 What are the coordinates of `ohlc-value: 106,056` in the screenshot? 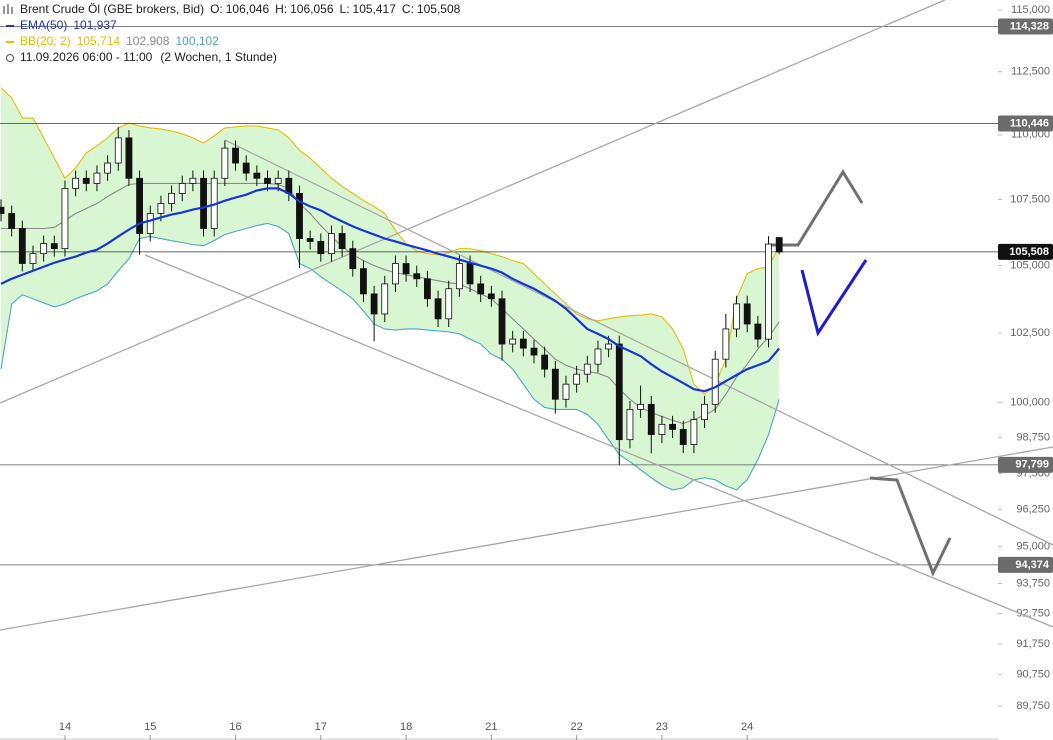 It's located at (312, 9).